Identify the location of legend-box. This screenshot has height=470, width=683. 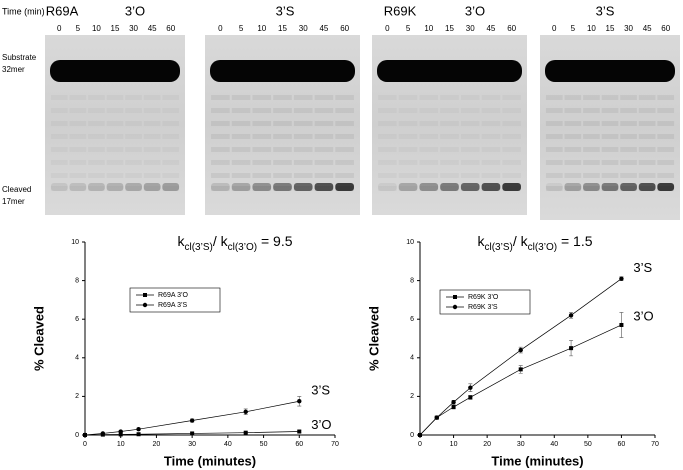
(175, 300).